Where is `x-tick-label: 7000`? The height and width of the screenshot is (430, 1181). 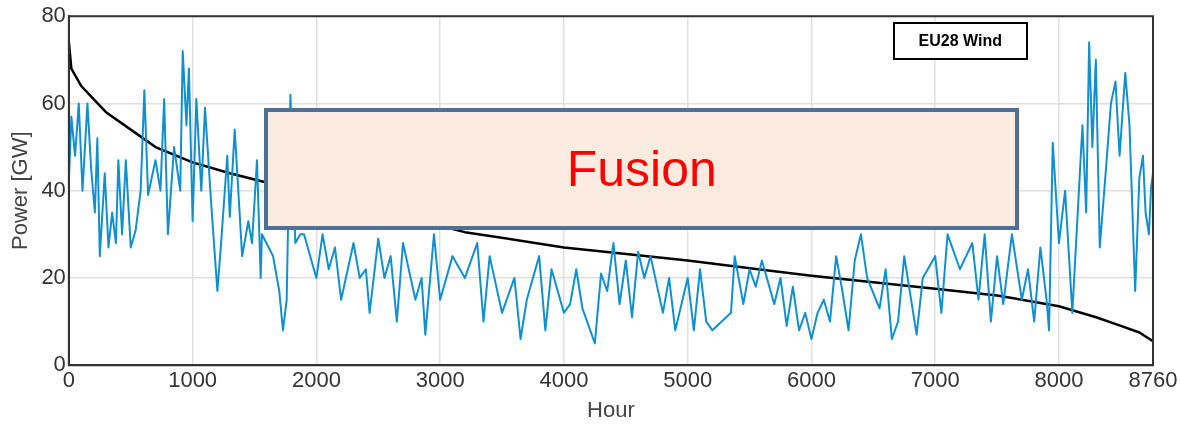
x-tick-label: 7000 is located at coordinates (935, 380).